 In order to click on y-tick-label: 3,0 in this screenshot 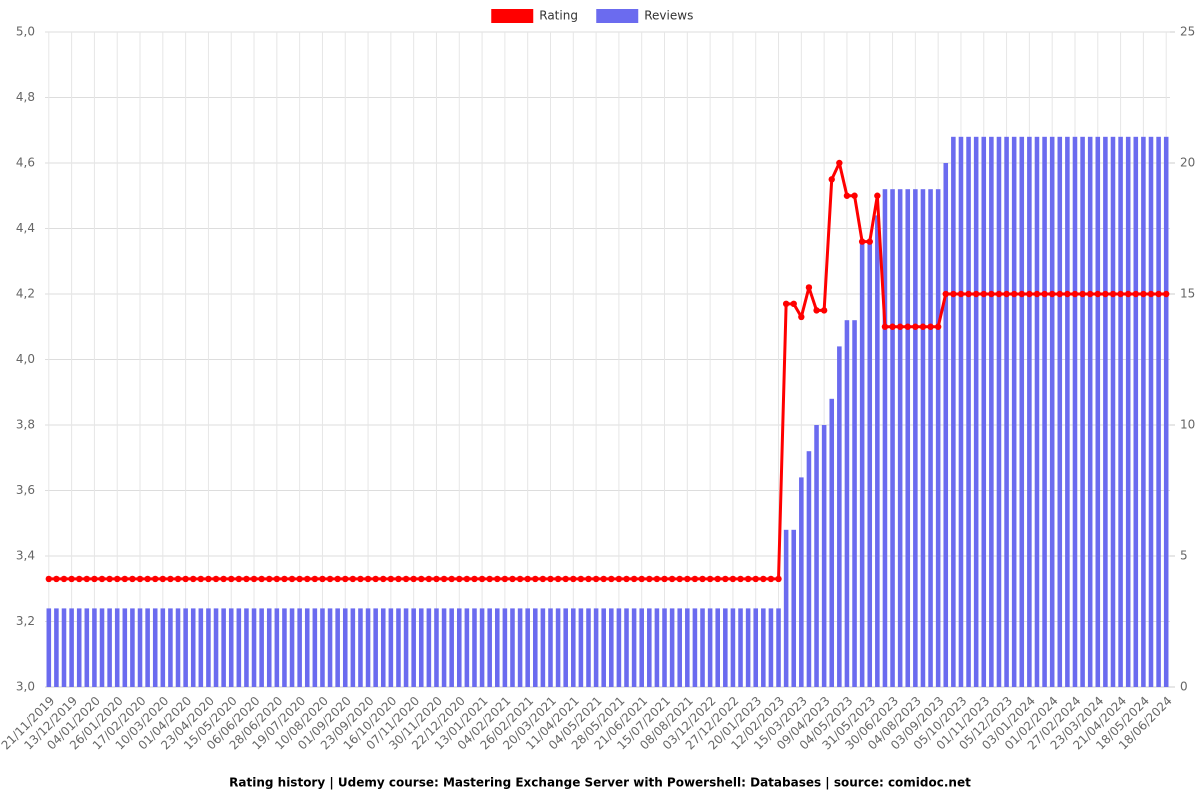, I will do `click(25, 687)`.